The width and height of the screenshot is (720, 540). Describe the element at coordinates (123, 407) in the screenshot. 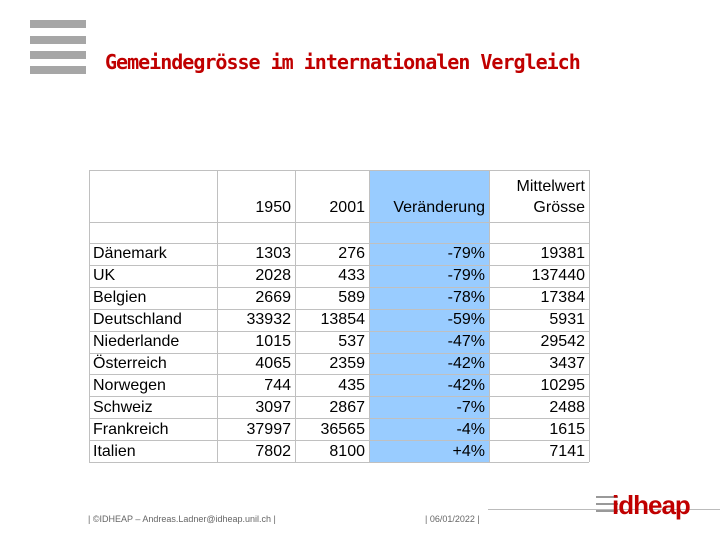

I see `row-label: Schweiz` at that location.